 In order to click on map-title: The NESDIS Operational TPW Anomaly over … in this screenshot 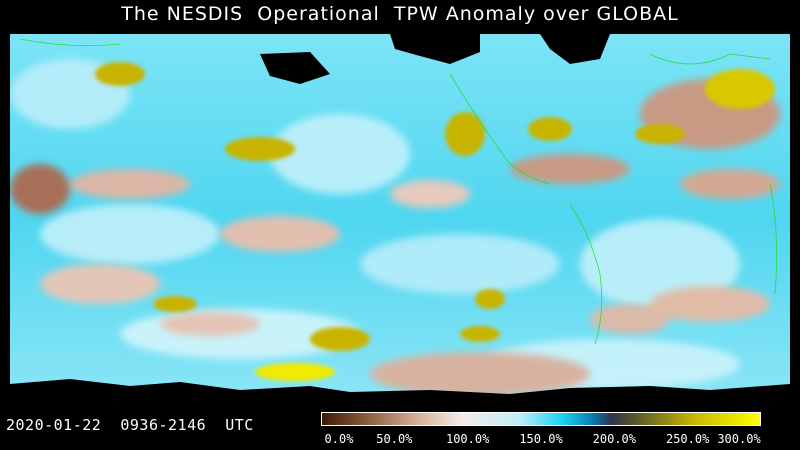, I will do `click(400, 14)`.